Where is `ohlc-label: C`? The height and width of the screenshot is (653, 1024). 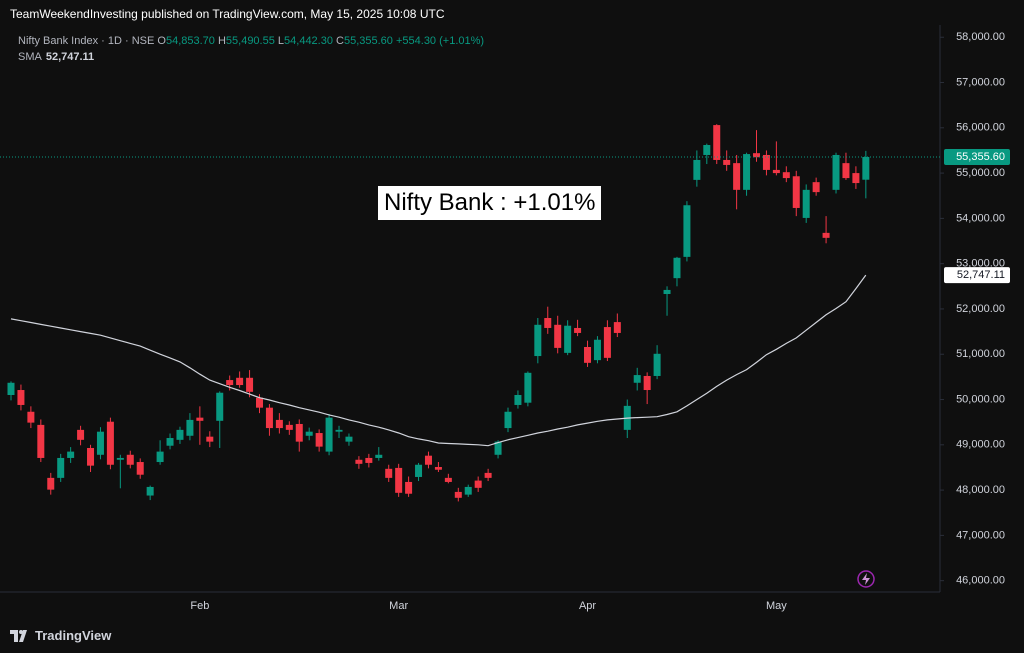 ohlc-label: C is located at coordinates (340, 41).